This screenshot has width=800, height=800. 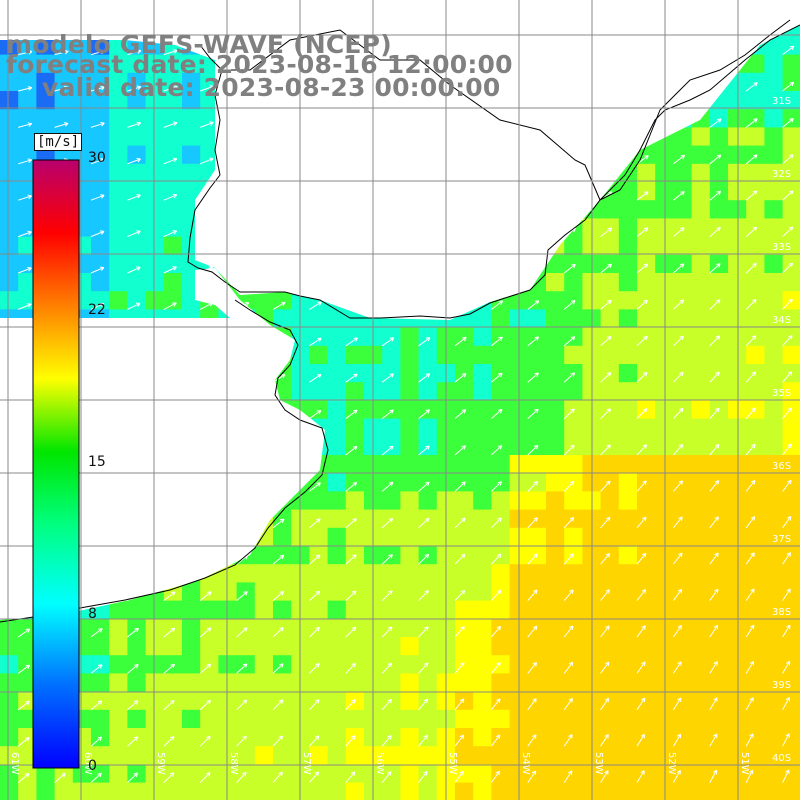 I want to click on colorbar-tick-22: 22, so click(x=97, y=310).